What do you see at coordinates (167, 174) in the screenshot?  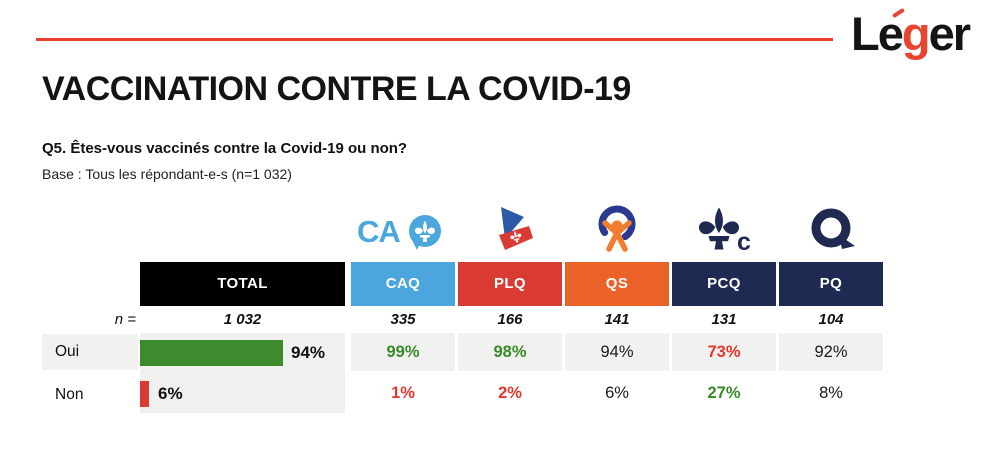 I see `base-note: Base : Tous les répondant-e-s (n=1 032)` at bounding box center [167, 174].